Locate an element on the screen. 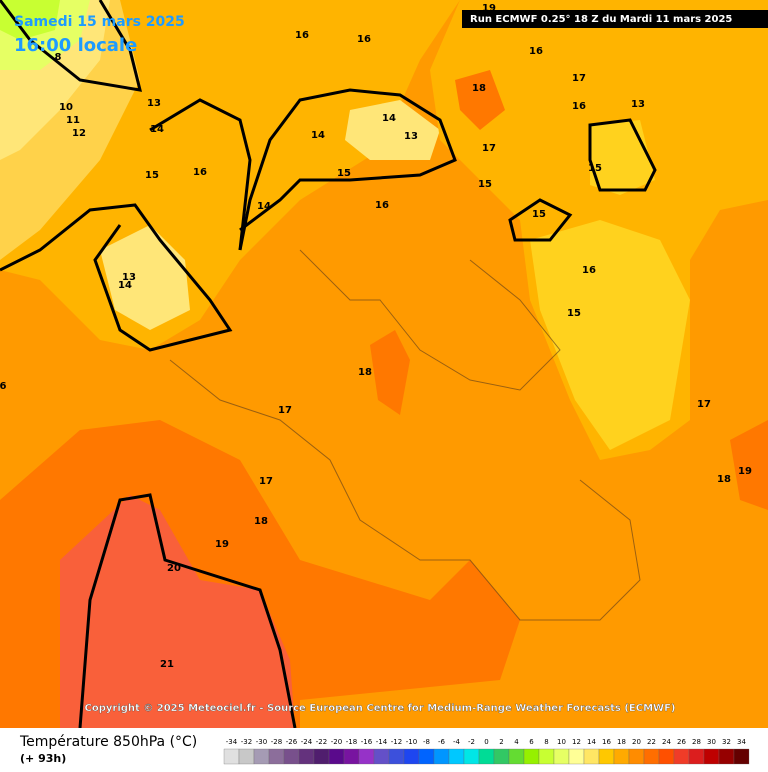  time: 16:00 locale is located at coordinates (75, 45).